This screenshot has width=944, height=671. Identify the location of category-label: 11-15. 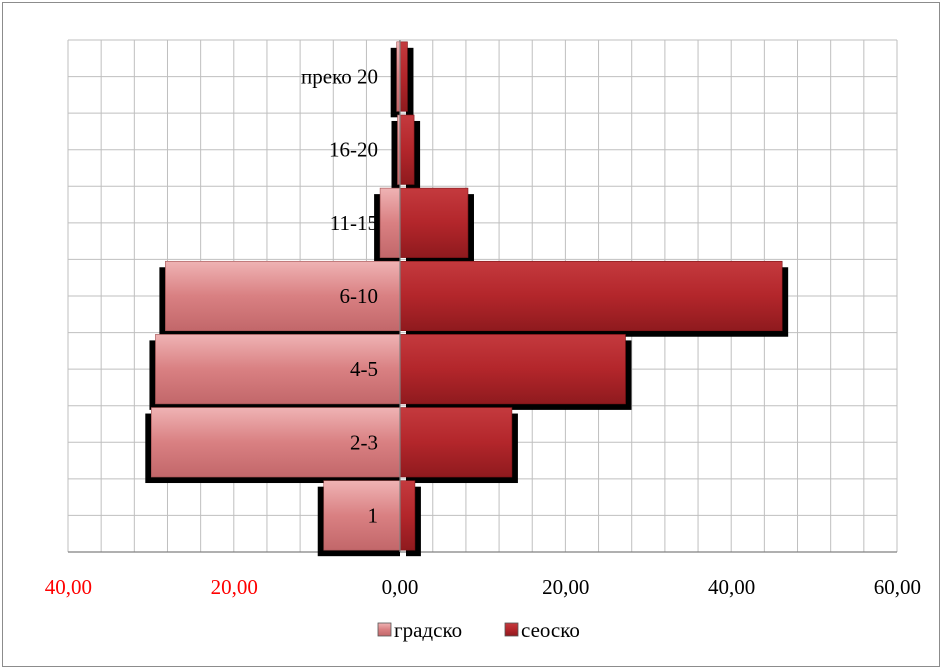
(354, 223).